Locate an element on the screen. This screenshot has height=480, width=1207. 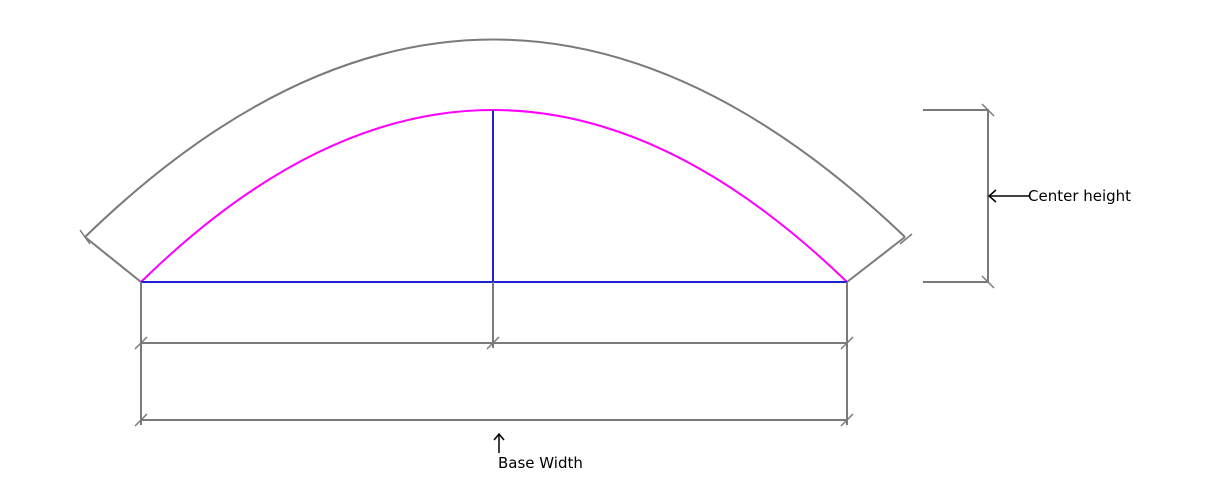
base-width-tick-left is located at coordinates (141, 420).